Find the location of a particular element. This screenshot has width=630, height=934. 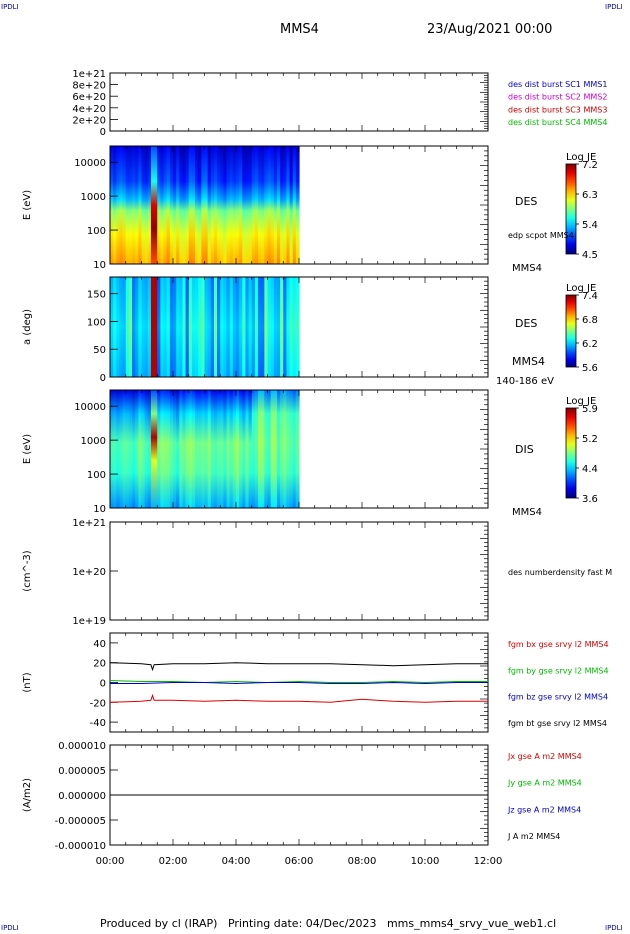

panel-6-legend-entry: Jz gse A m2 MMS4 is located at coordinates (544, 809).